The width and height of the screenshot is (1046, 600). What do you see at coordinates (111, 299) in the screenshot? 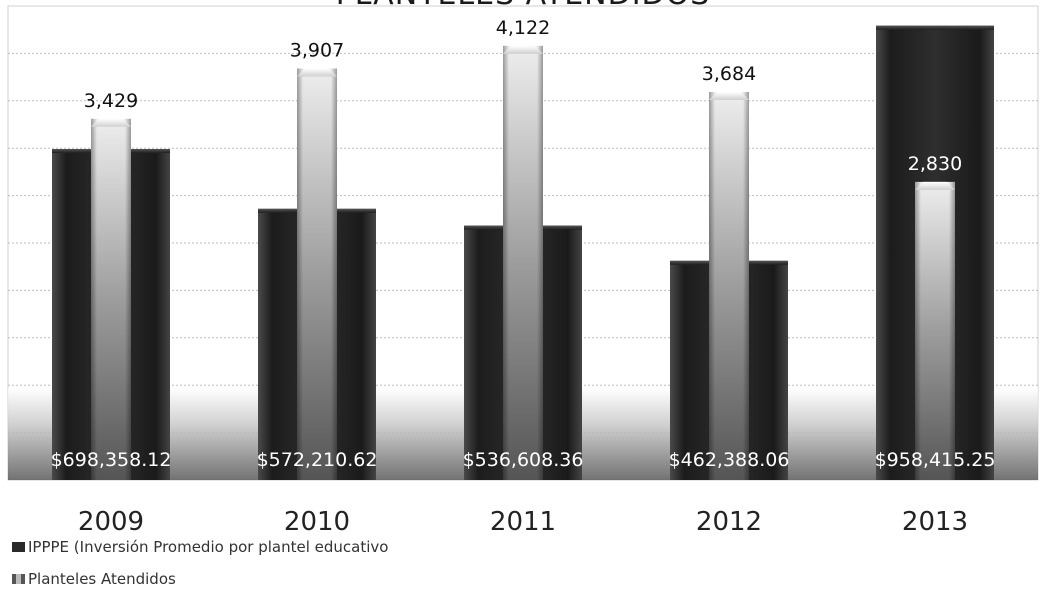
I see `planteles-bar-shade-2009` at bounding box center [111, 299].